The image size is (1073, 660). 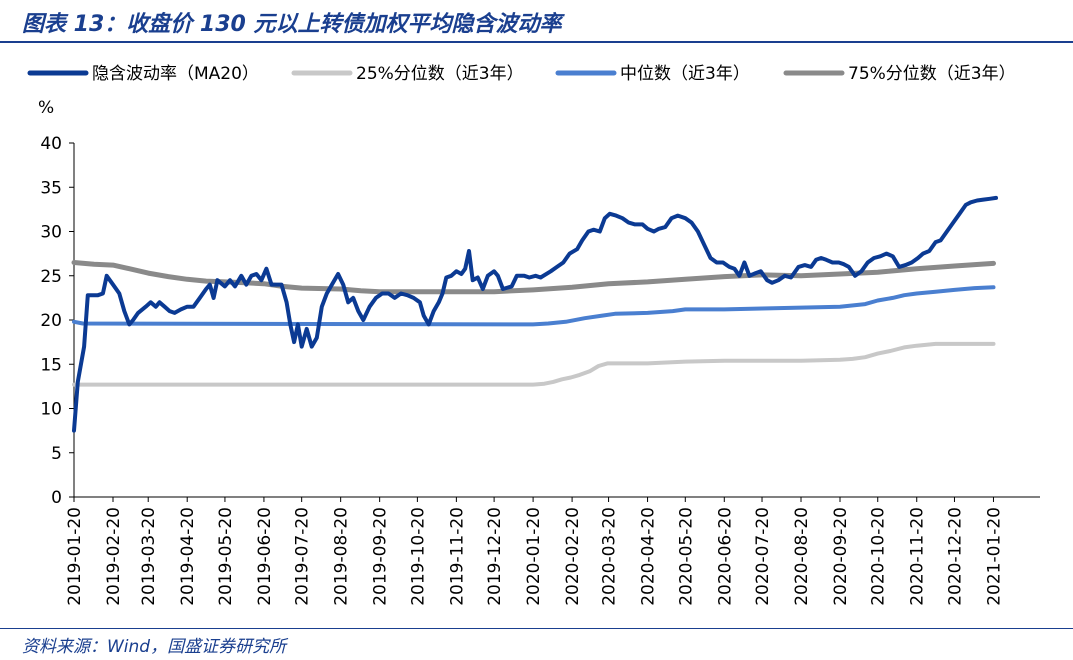 I want to click on x-tick-label: 2020-01-20, so click(x=534, y=556).